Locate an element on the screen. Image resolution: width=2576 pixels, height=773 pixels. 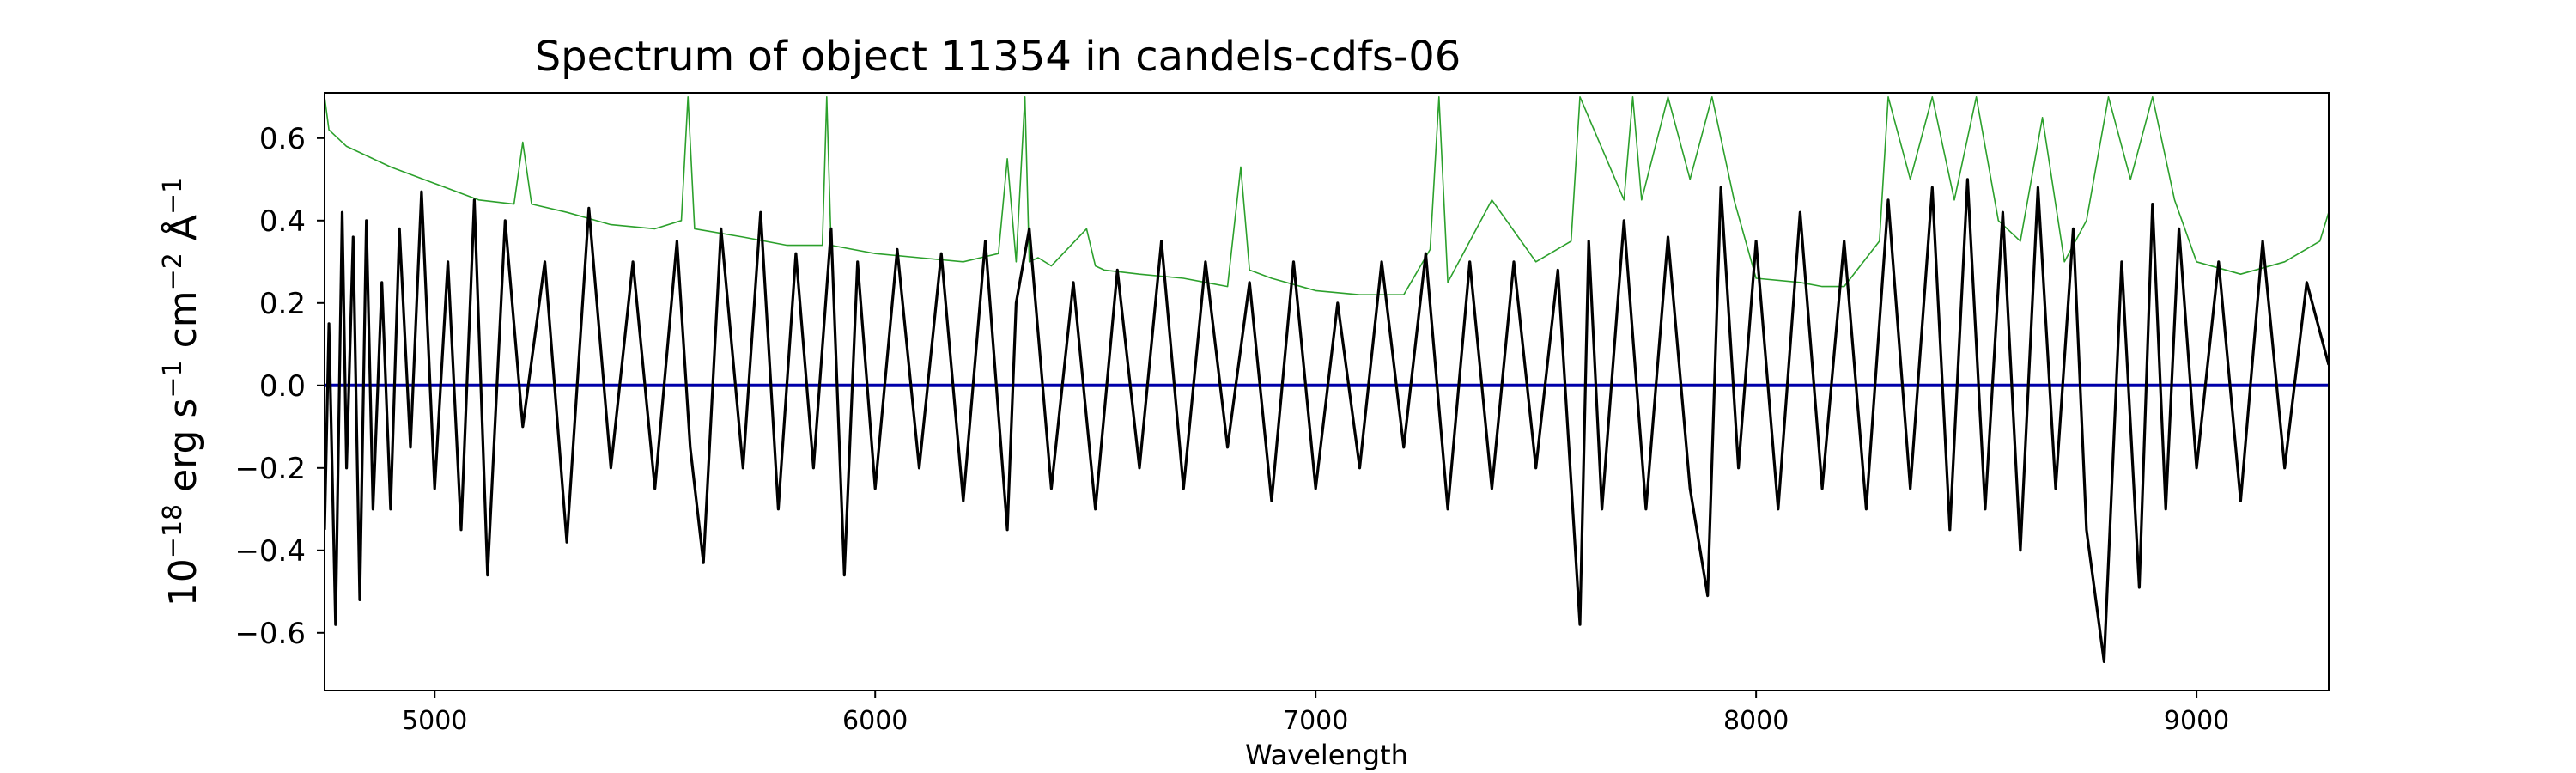
y-axis: −0.6 −0.4 −0.2 0.0 0.2 0.4 0.6 is located at coordinates (280, 386).